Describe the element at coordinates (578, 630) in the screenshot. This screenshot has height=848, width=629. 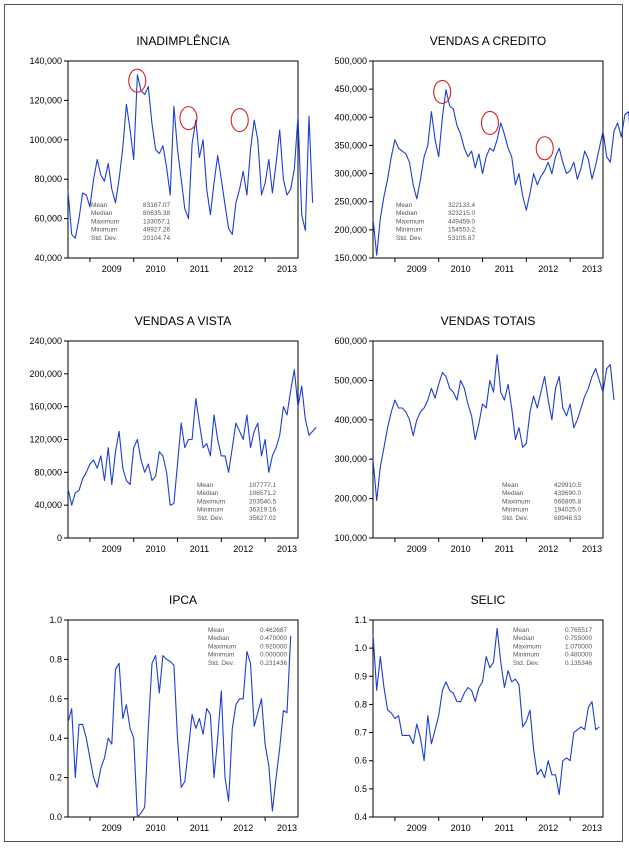
I see `stat-value: 0.765517` at that location.